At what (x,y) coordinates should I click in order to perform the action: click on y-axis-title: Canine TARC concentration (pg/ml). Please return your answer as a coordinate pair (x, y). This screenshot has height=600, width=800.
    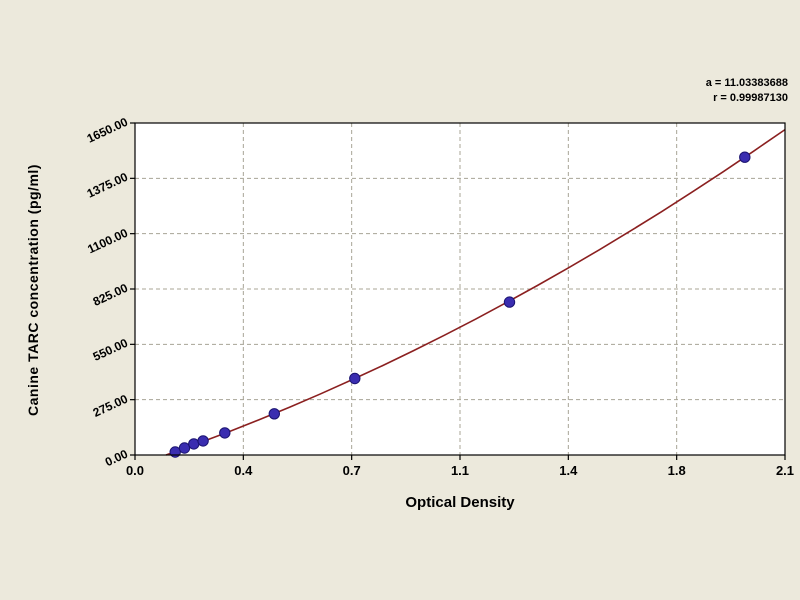
    Looking at the image, I should click on (33, 290).